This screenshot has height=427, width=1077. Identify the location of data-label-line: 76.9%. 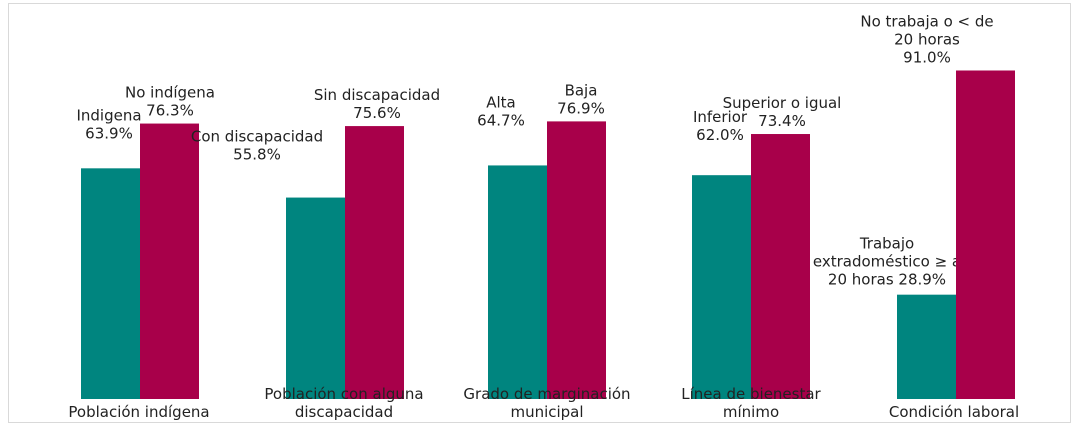
(581, 108).